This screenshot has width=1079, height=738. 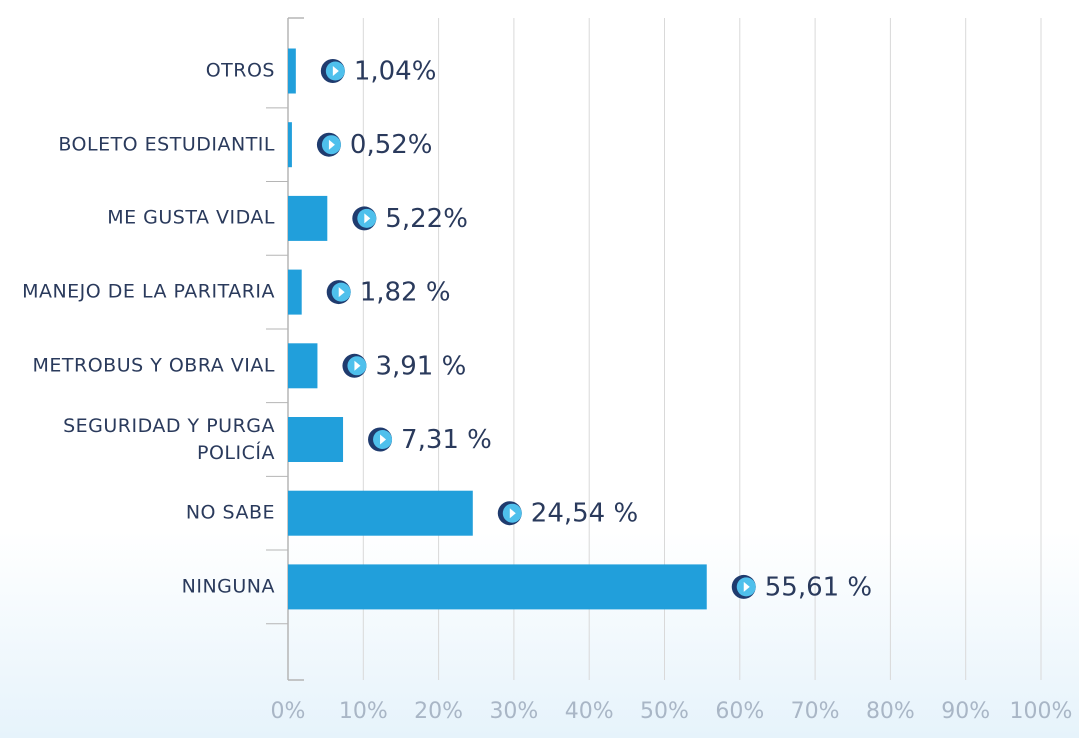 I want to click on value-label: 0,52%, so click(x=391, y=145).